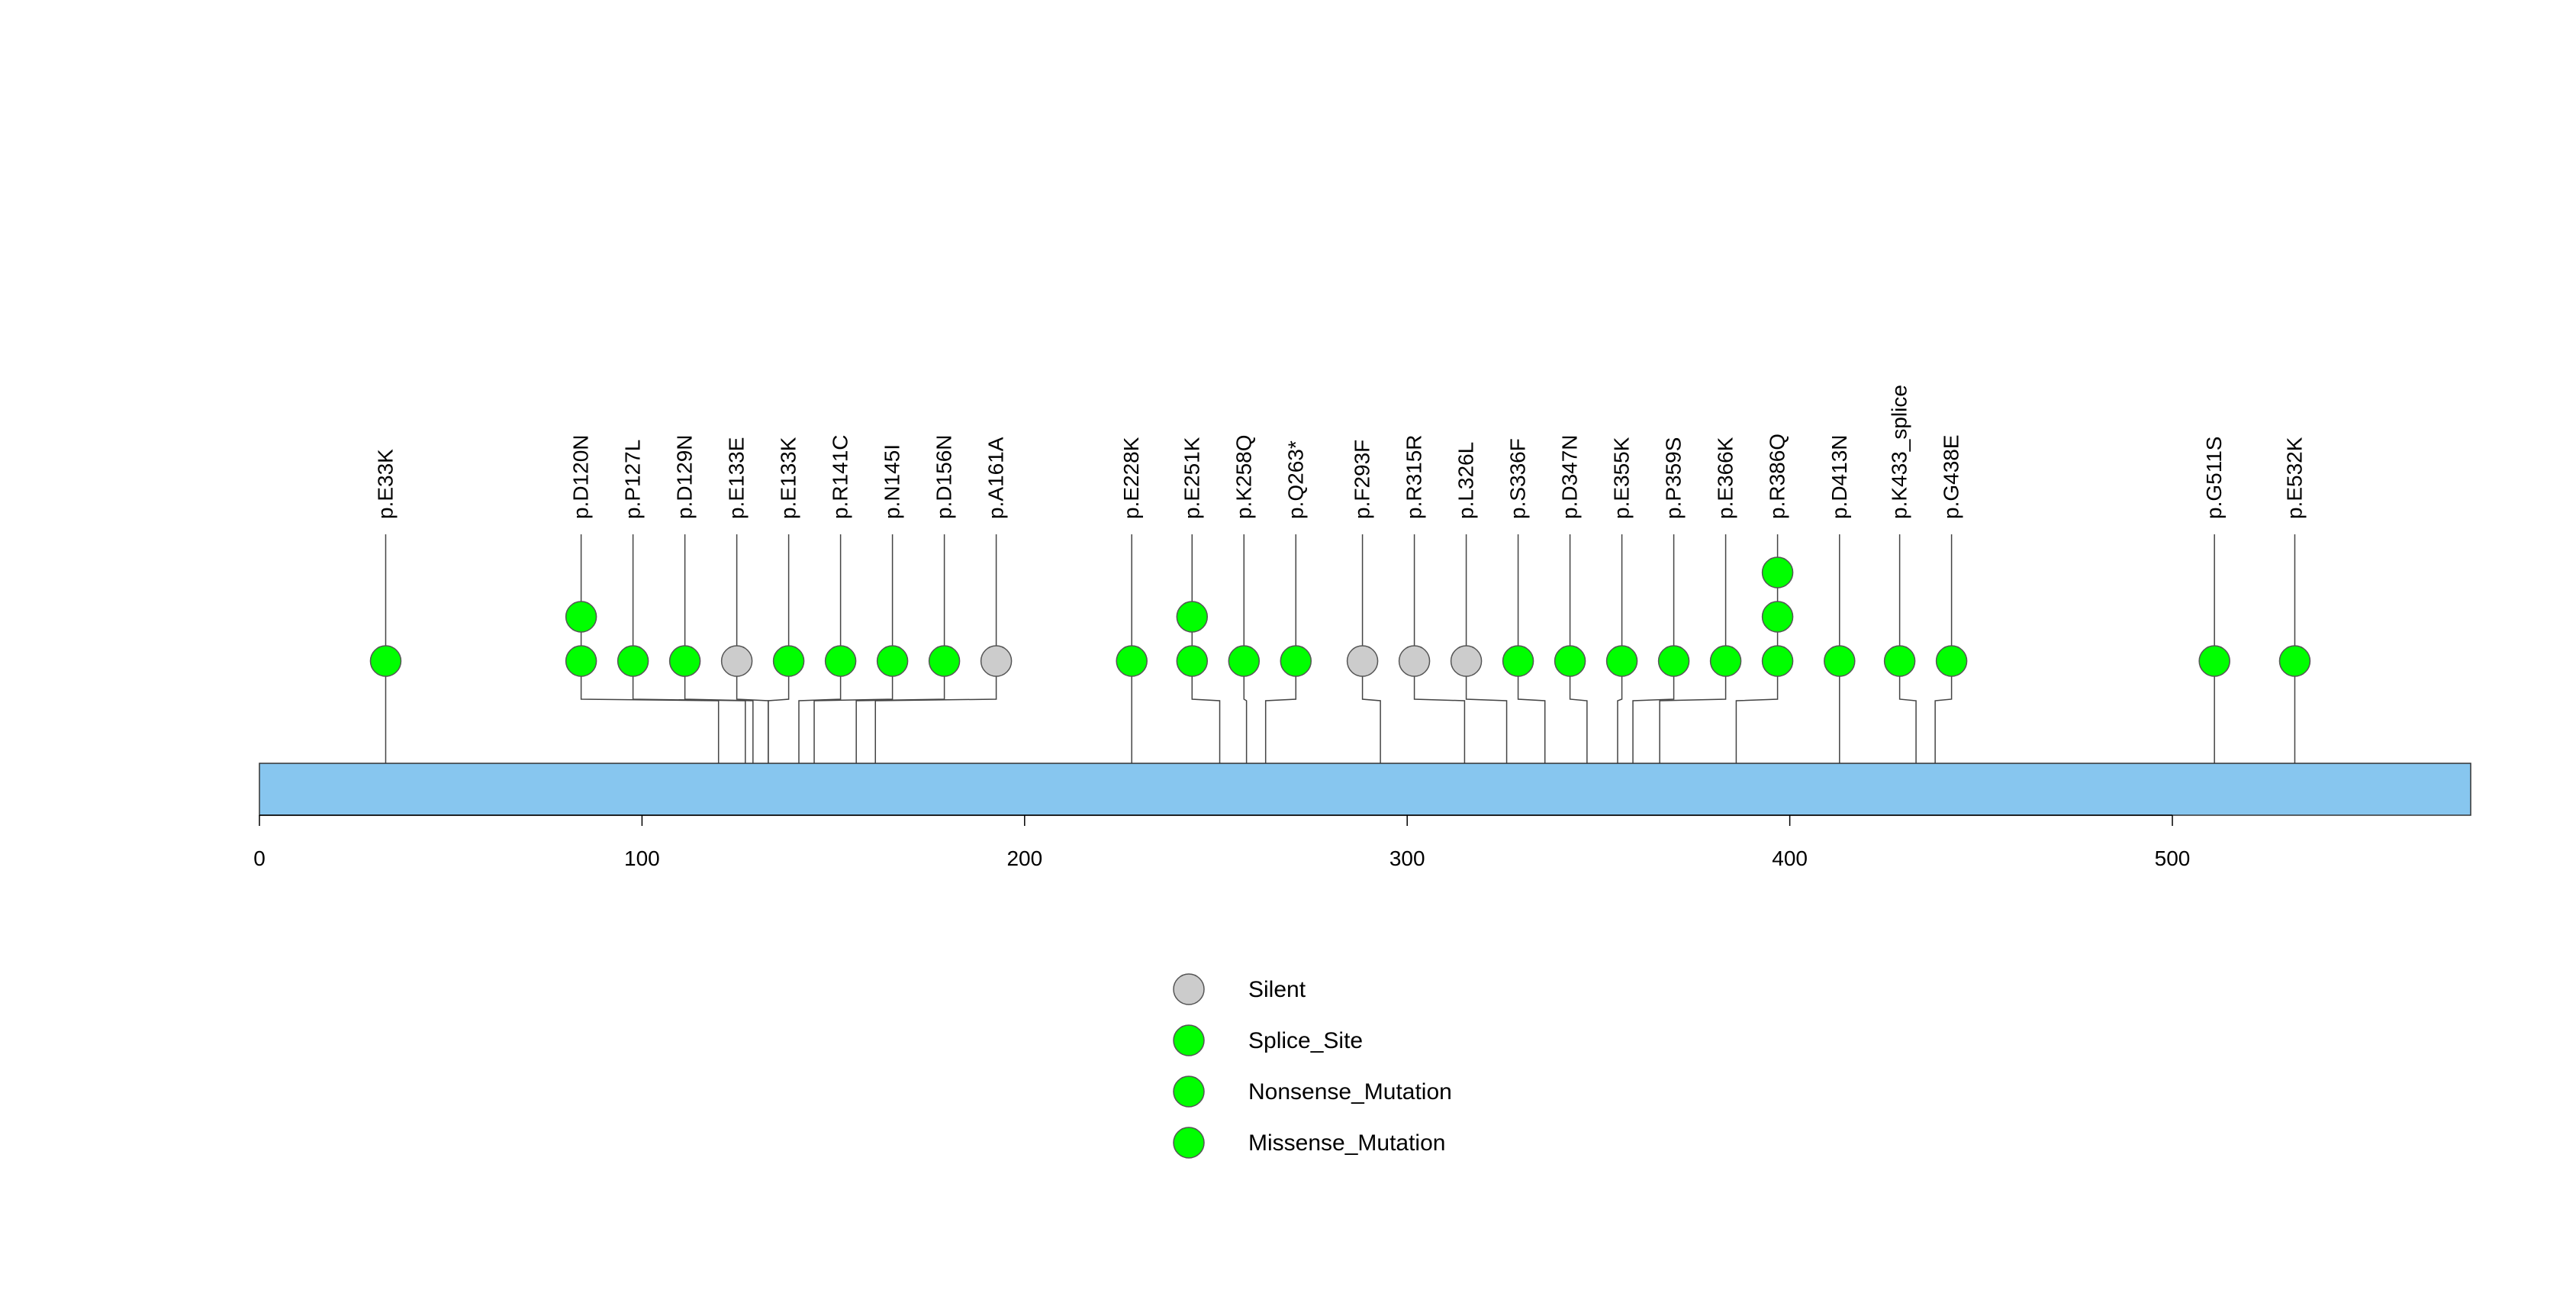 The height and width of the screenshot is (1290, 2576). What do you see at coordinates (1518, 479) in the screenshot?
I see `mutation-label: p.S336F` at bounding box center [1518, 479].